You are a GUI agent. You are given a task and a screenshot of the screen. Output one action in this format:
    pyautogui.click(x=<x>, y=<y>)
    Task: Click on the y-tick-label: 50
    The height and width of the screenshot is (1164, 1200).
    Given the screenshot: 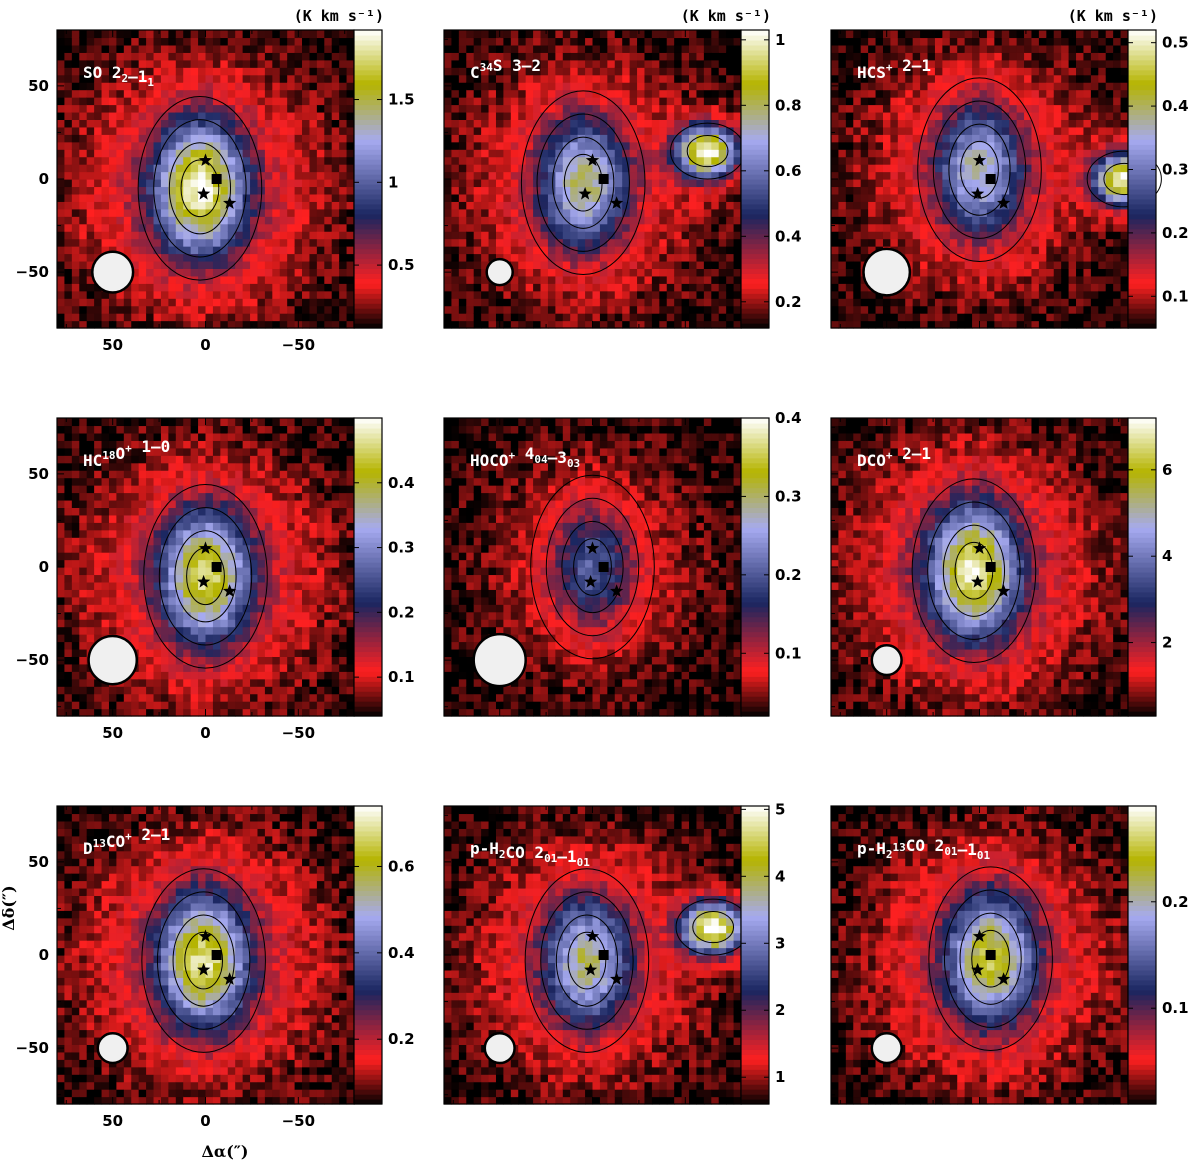 What is the action you would take?
    pyautogui.click(x=38, y=86)
    